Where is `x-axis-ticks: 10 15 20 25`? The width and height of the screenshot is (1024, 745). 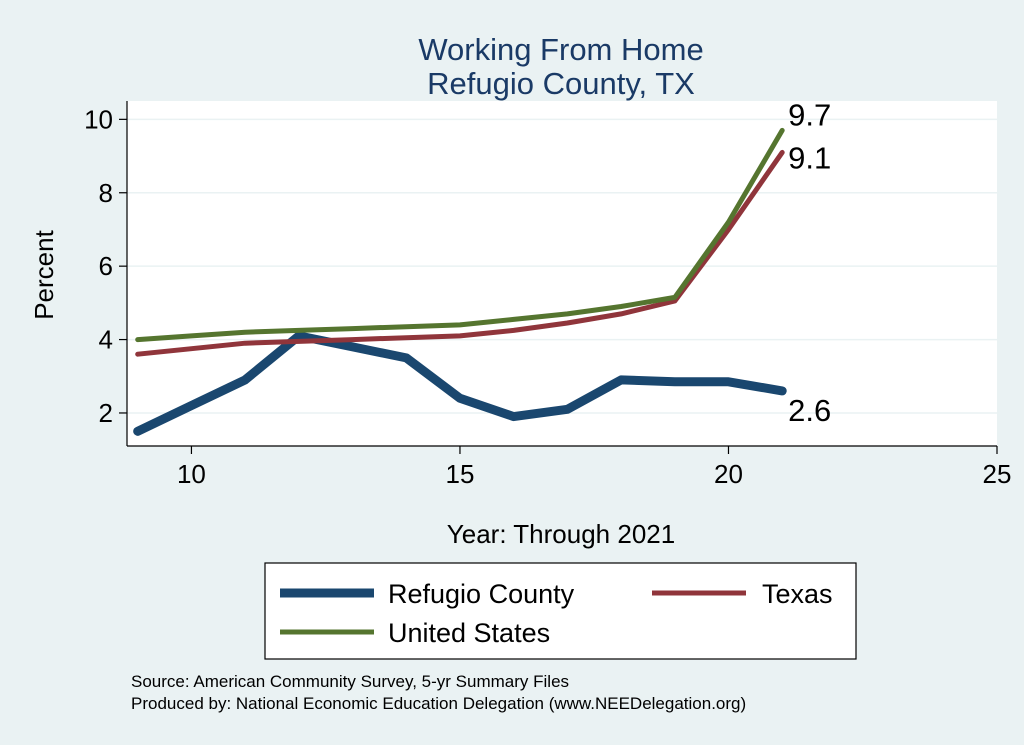 x-axis-ticks: 10 15 20 25 is located at coordinates (594, 467).